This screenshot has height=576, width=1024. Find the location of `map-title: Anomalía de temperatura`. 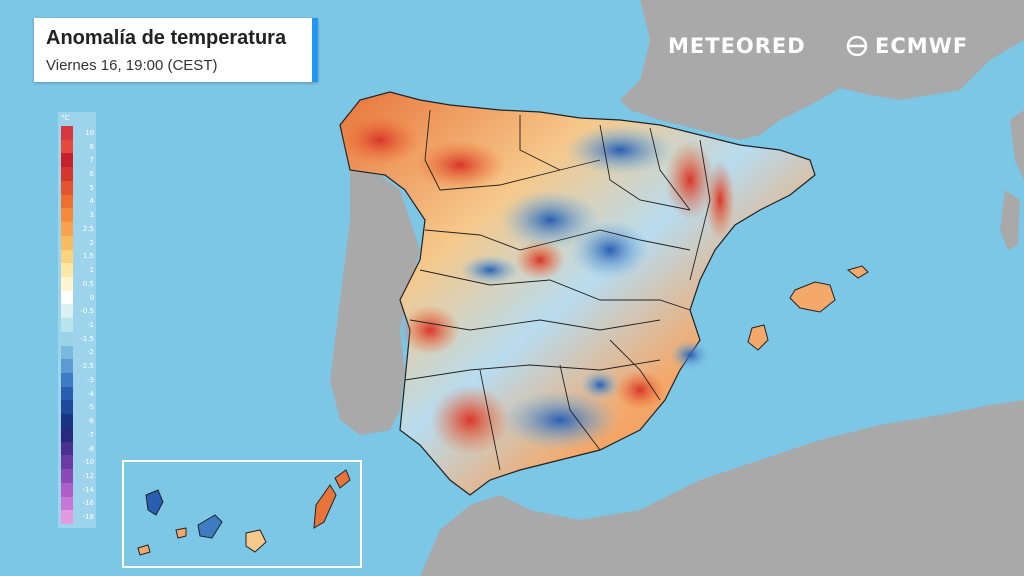

map-title: Anomalía de temperatura is located at coordinates (166, 38).